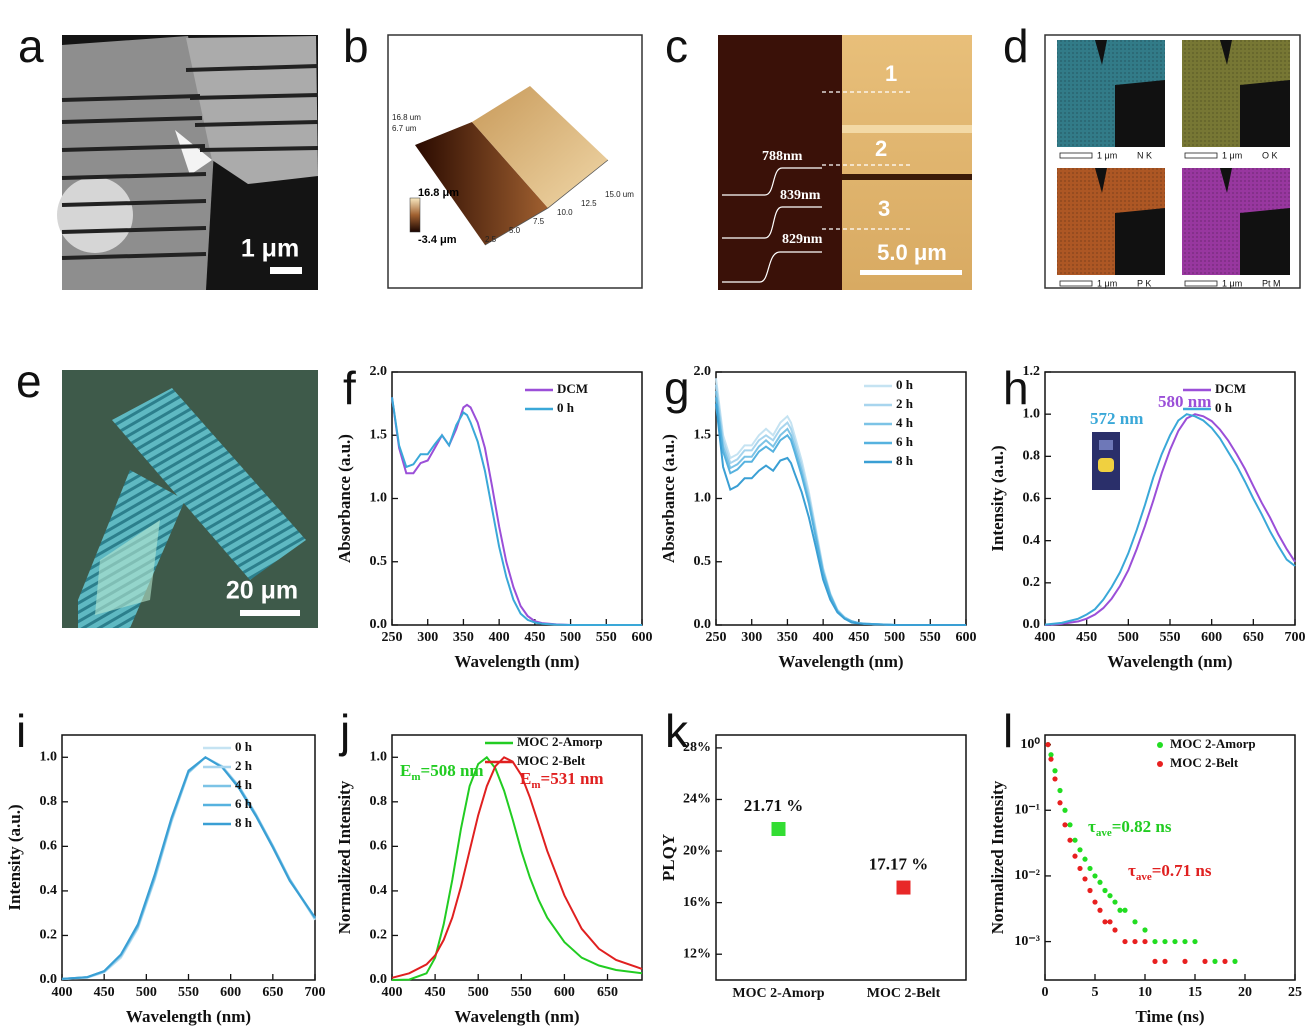 Image resolution: width=1311 pixels, height=1027 pixels. Describe the element at coordinates (404, 128) in the screenshot. I see `z-tick: 6.7 um` at that location.